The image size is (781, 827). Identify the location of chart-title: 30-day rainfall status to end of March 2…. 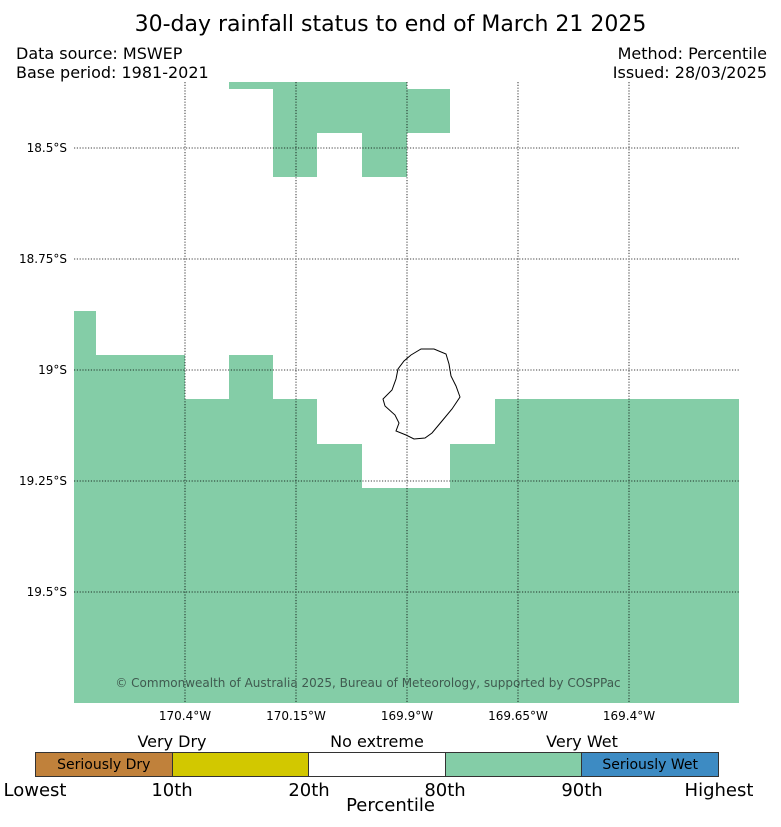
(390, 24).